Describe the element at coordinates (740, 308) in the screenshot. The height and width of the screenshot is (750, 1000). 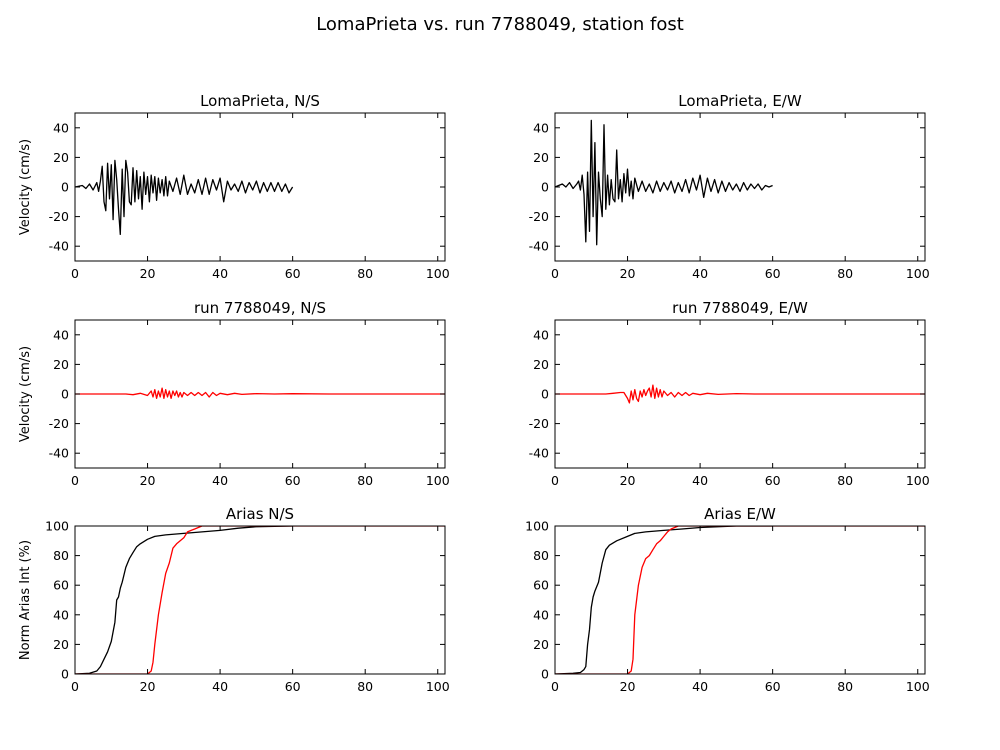
I see `panel-title: run 7788049, E/W` at that location.